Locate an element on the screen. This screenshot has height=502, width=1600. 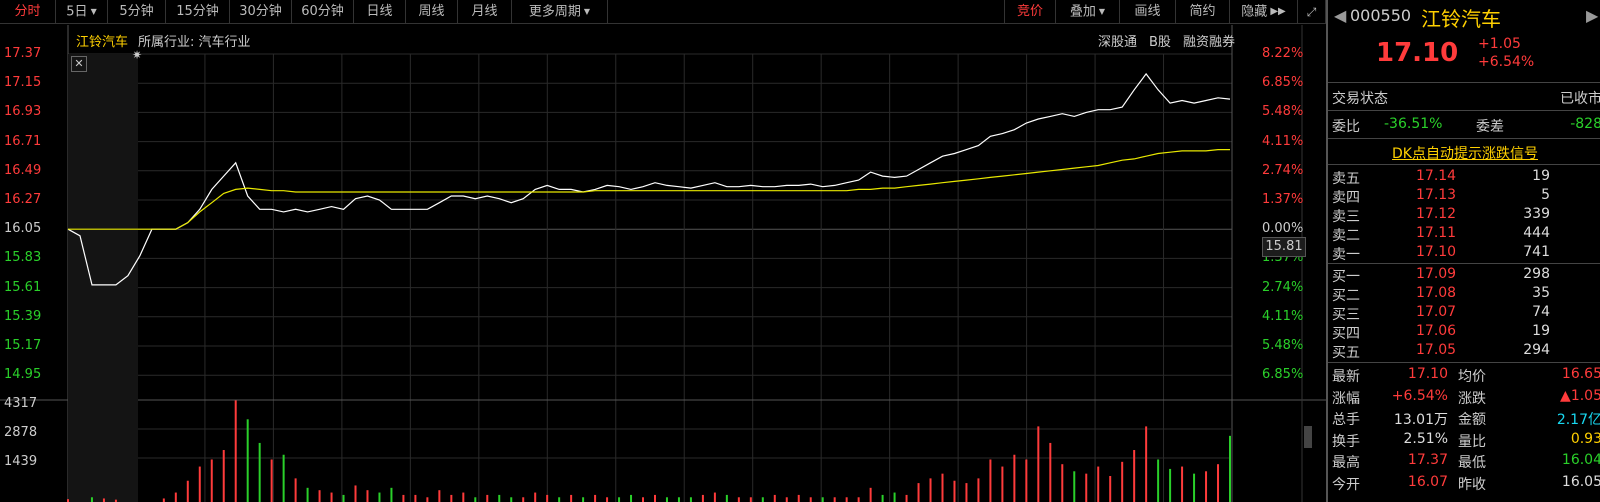
overlay-button: 叠加 ▼ is located at coordinates (1088, 12).